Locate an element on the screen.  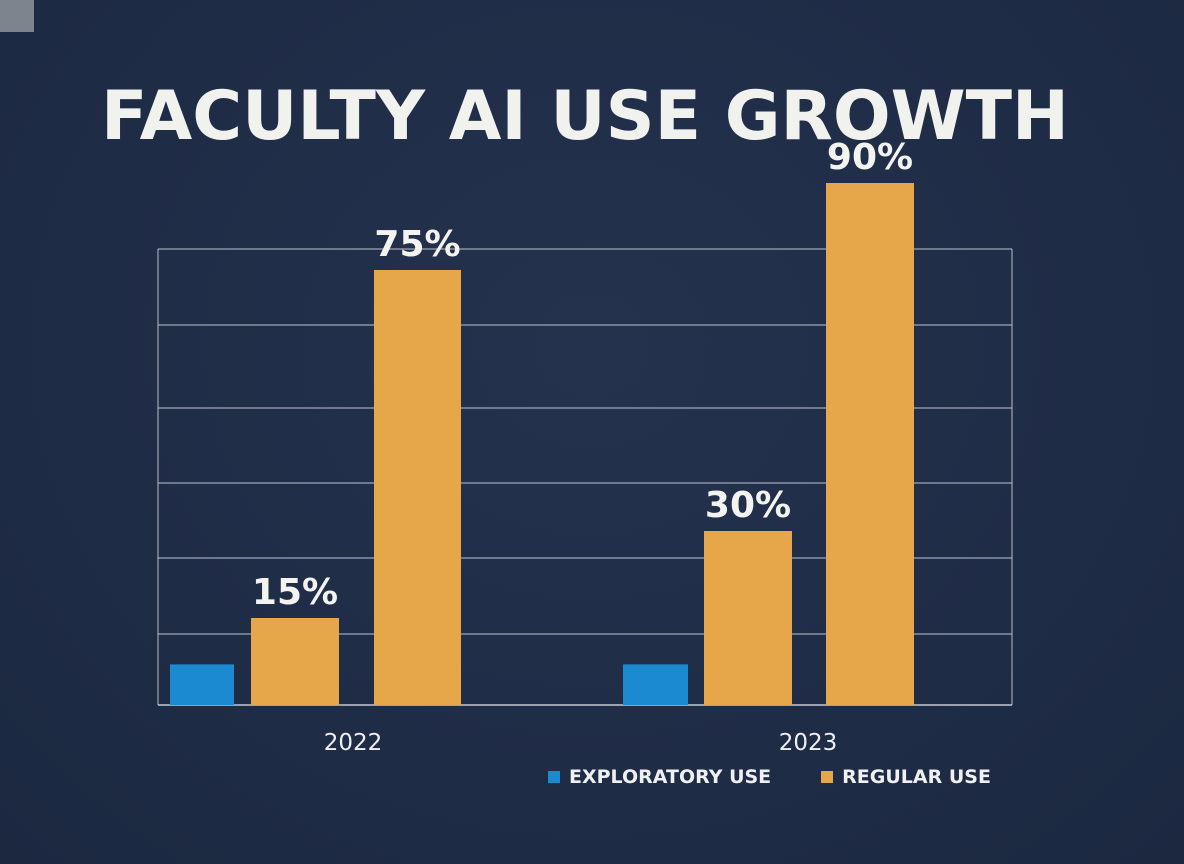
category-label-2023: 2023 is located at coordinates (808, 743).